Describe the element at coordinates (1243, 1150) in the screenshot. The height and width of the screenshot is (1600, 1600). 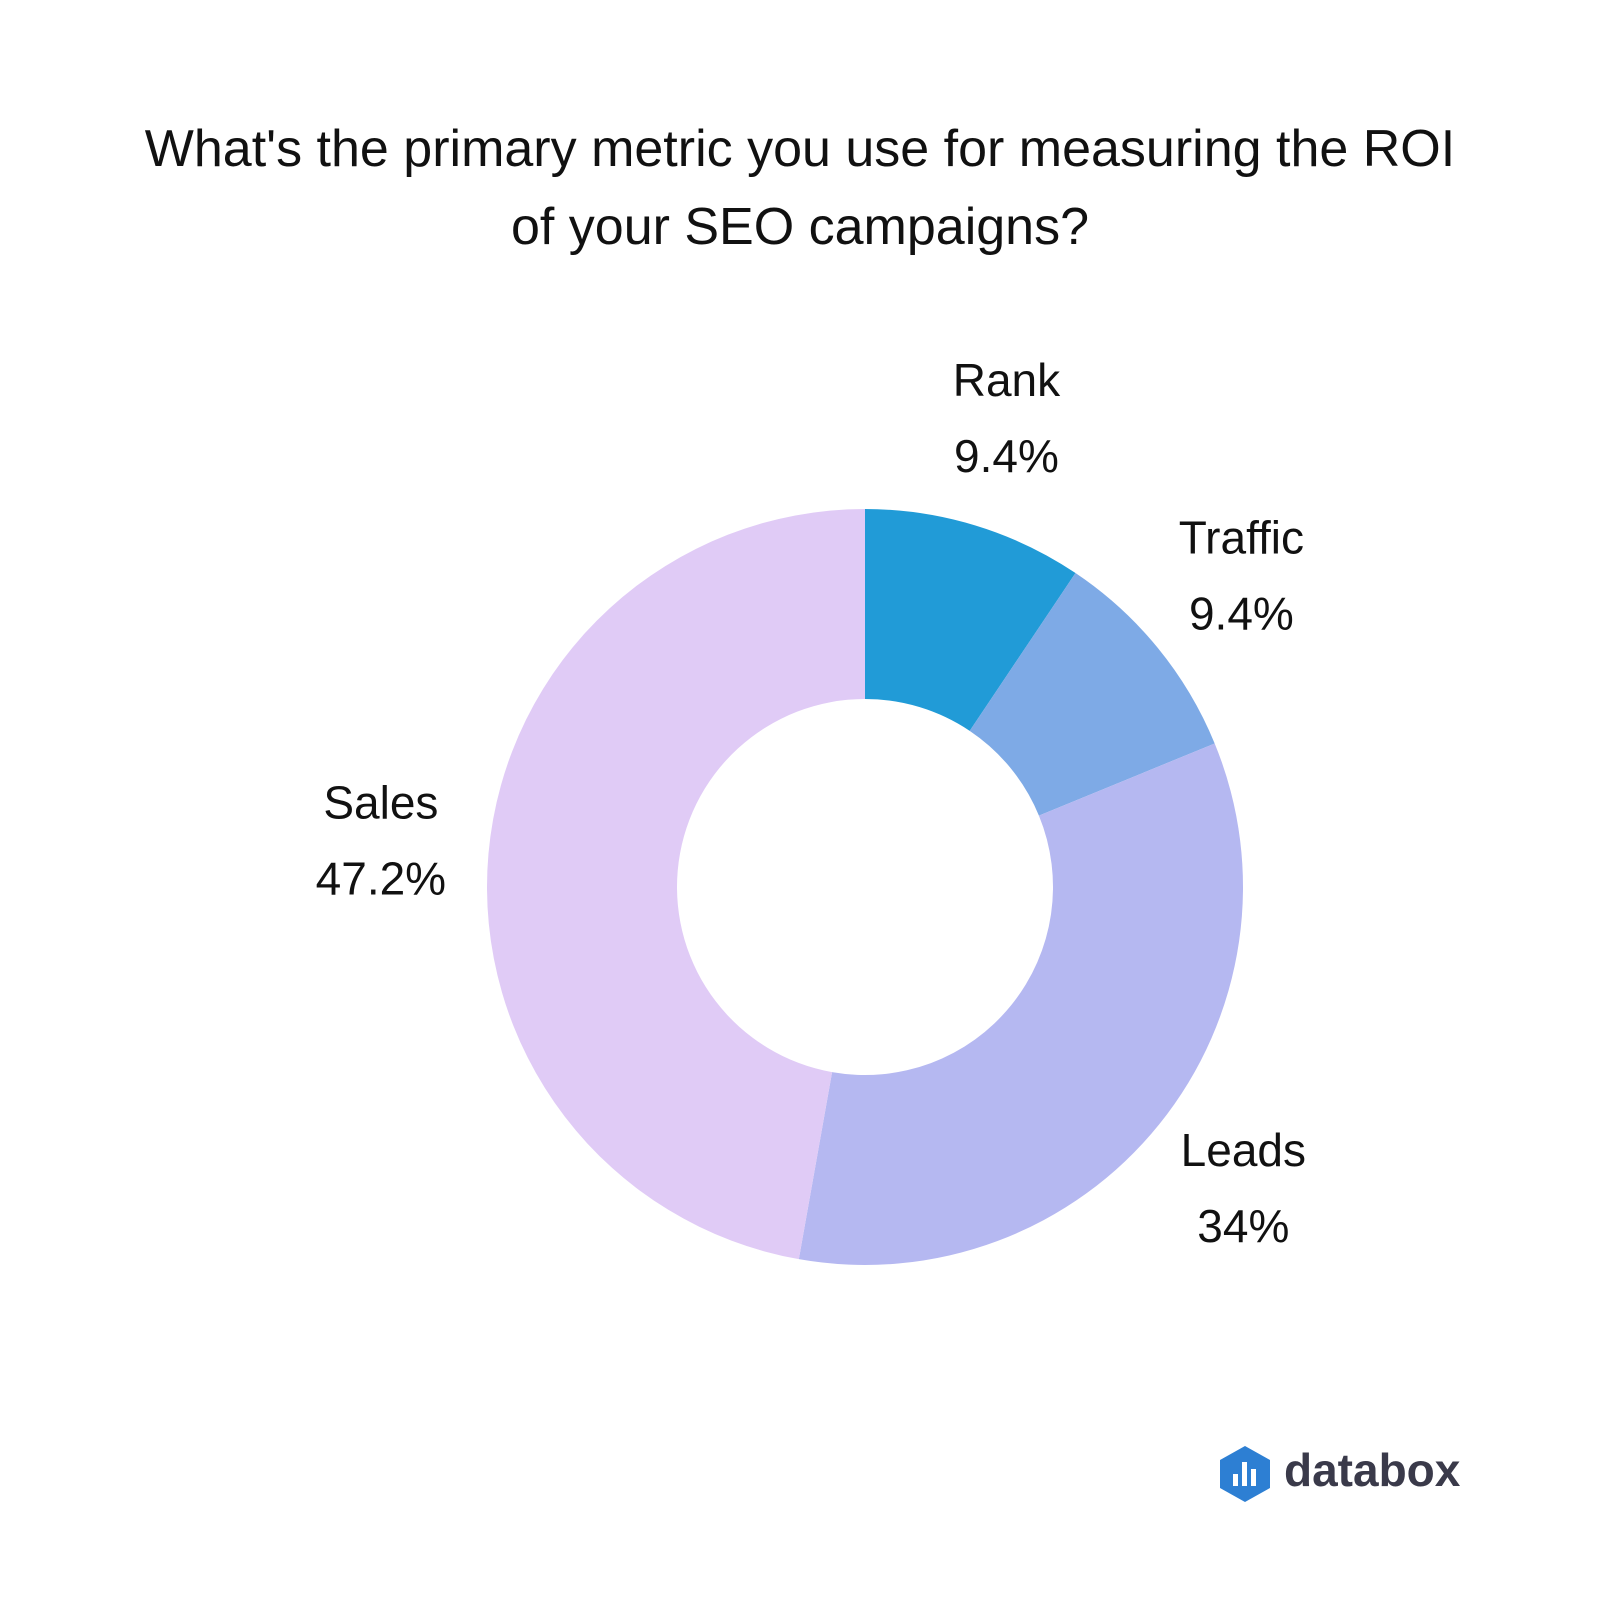
I see `slice-label: Leads` at that location.